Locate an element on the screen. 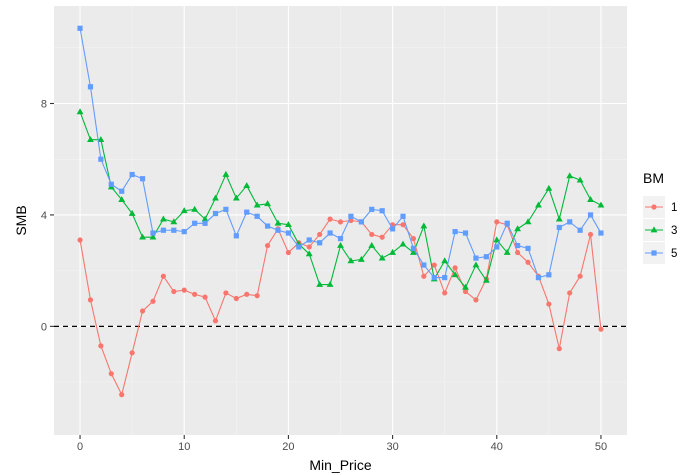  legend-title: BM is located at coordinates (653, 178).